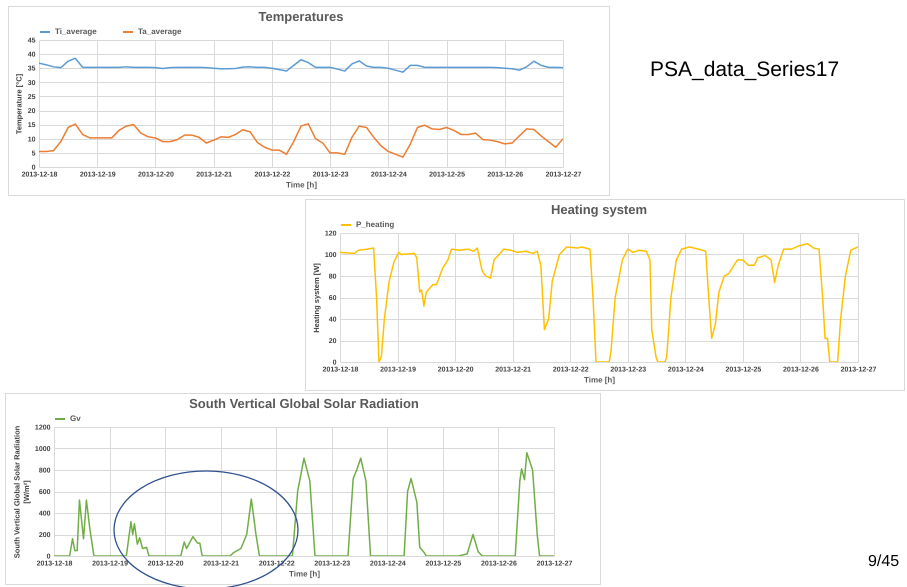 This screenshot has width=907, height=587. Describe the element at coordinates (884, 562) in the screenshot. I see `text: 9/45` at that location.